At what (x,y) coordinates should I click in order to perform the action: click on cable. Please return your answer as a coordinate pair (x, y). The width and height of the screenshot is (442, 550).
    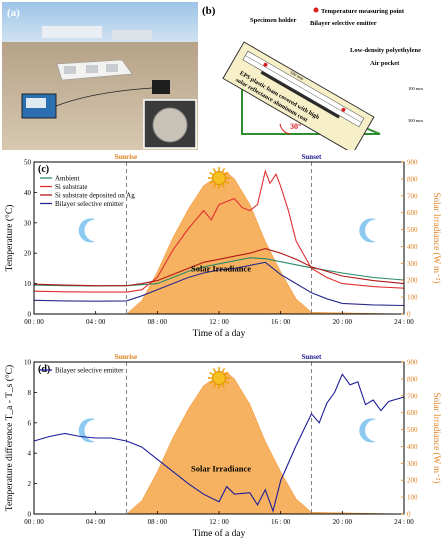
    Looking at the image, I should click on (104, 97).